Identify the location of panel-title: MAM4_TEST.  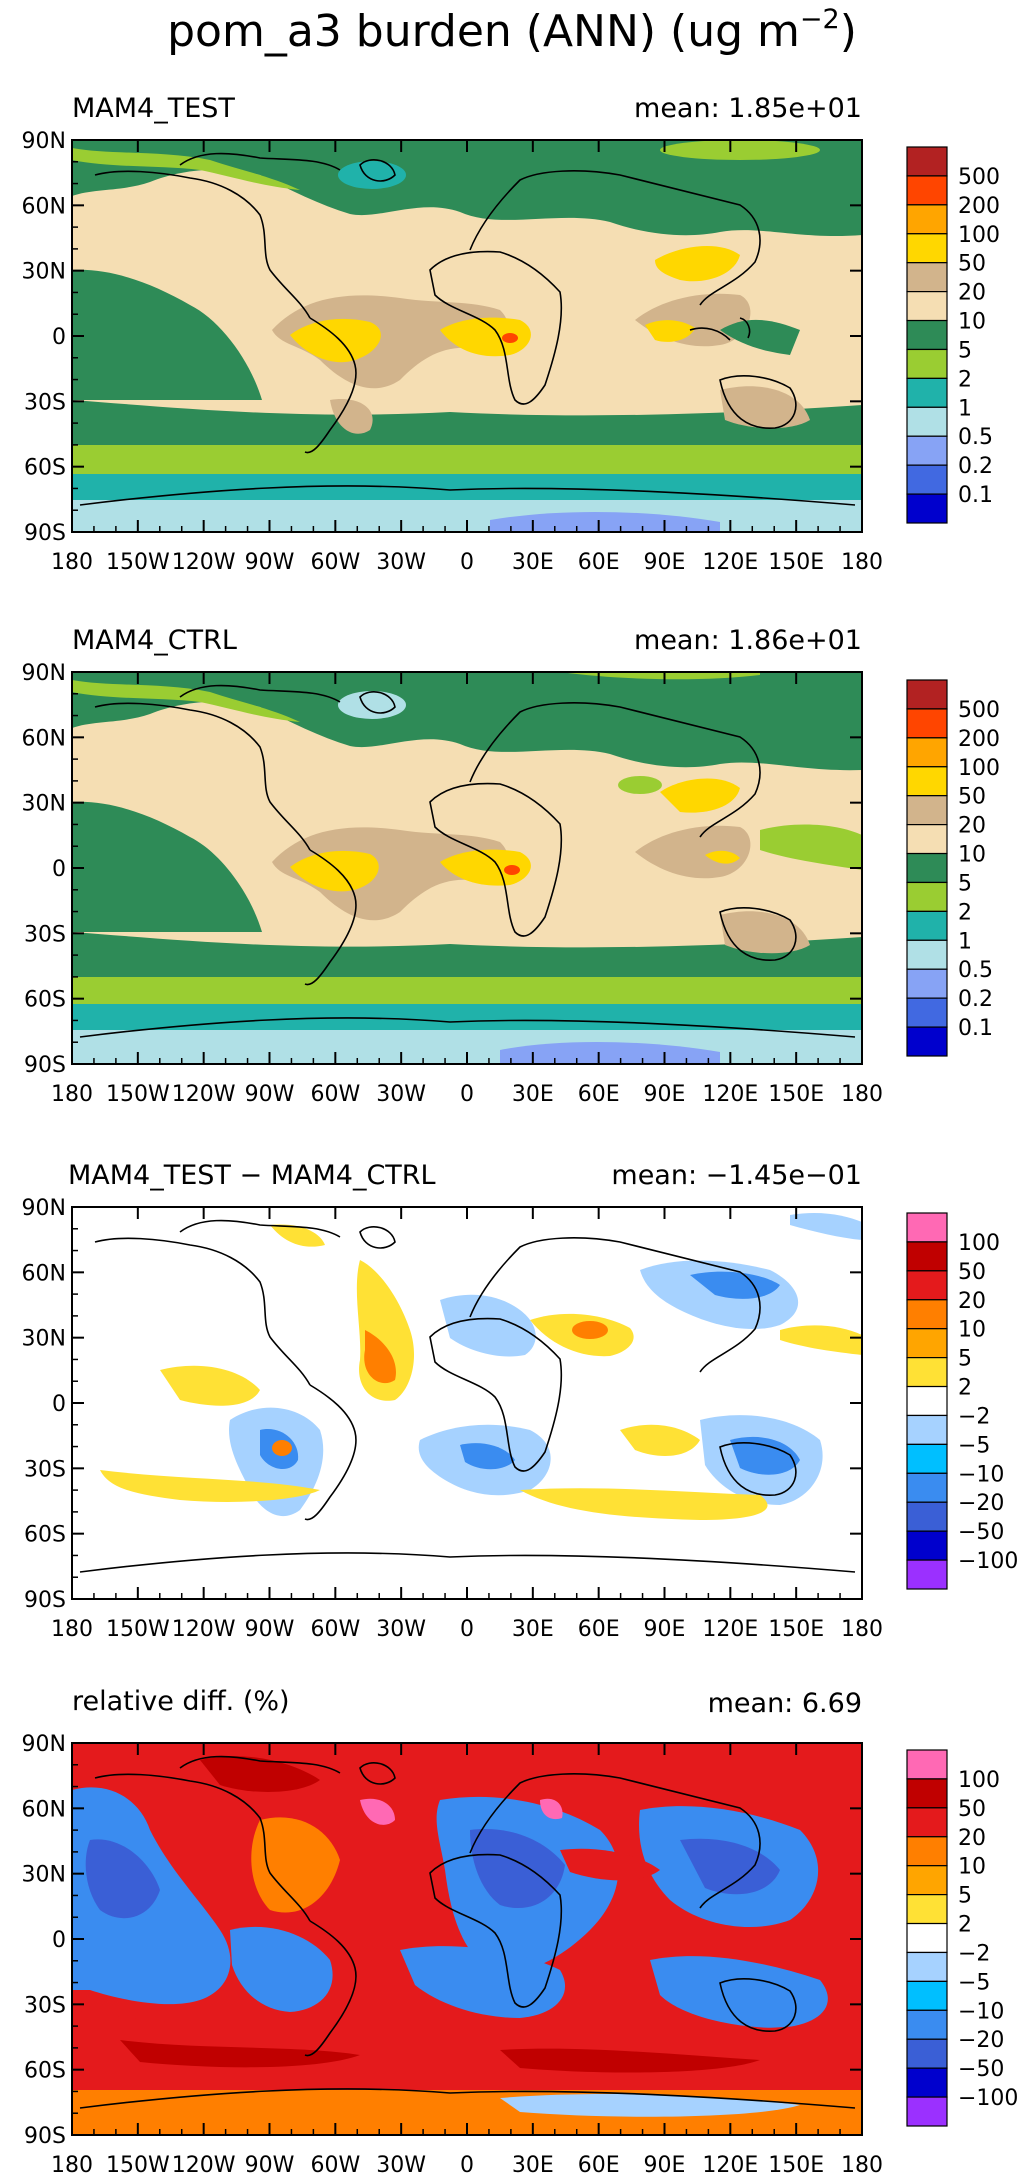
(153, 108).